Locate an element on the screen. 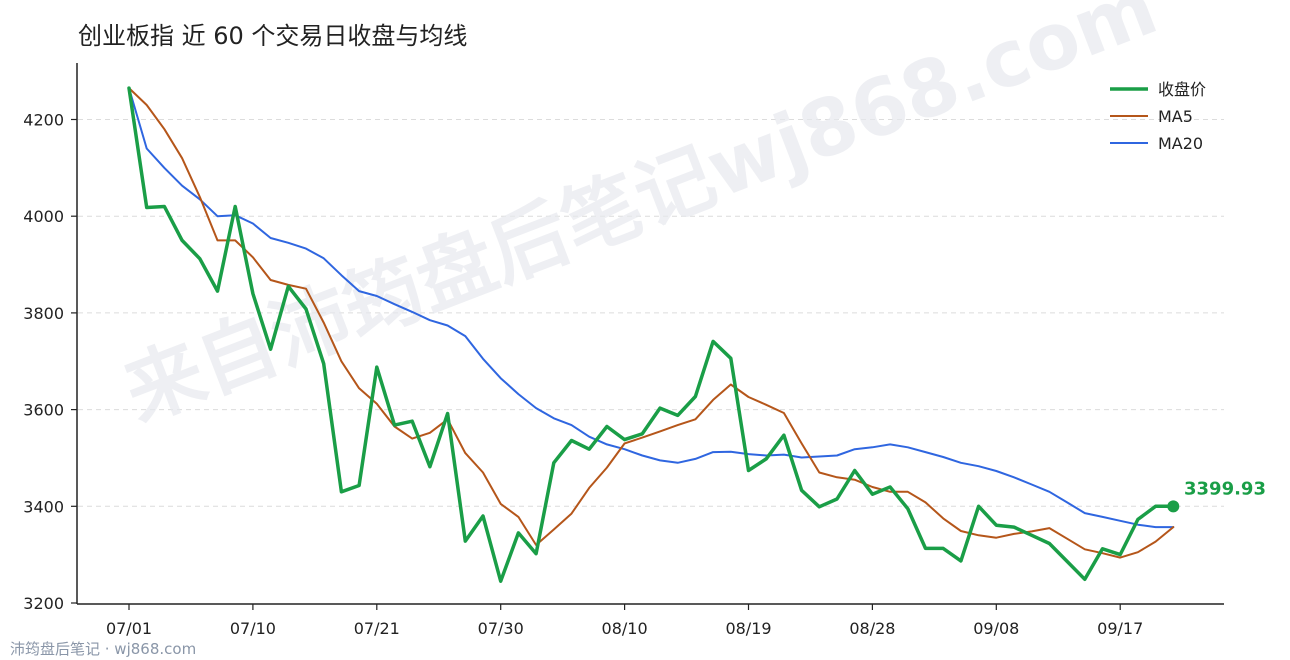  legend-label-ma5: MA5 is located at coordinates (1175, 116).